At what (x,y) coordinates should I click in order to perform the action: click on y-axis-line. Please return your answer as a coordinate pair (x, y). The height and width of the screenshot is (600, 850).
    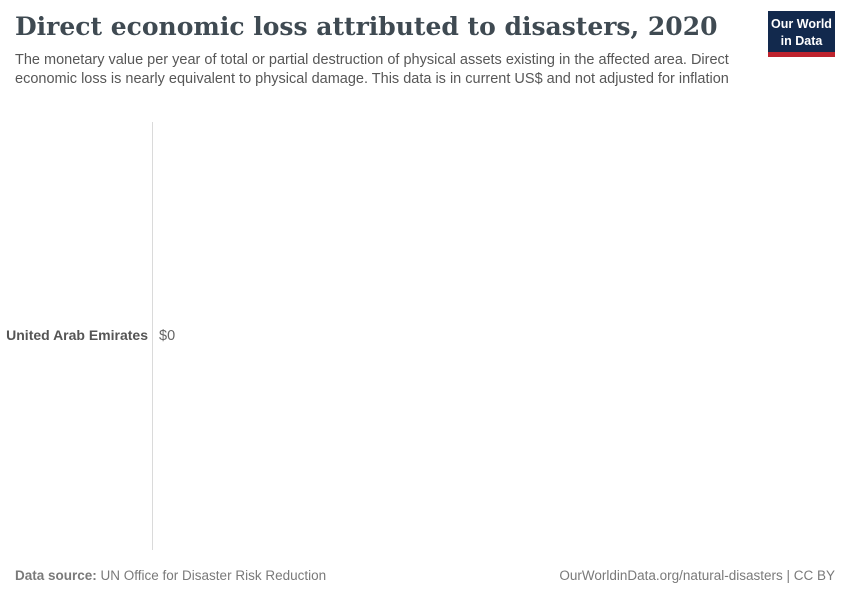
    Looking at the image, I should click on (152, 336).